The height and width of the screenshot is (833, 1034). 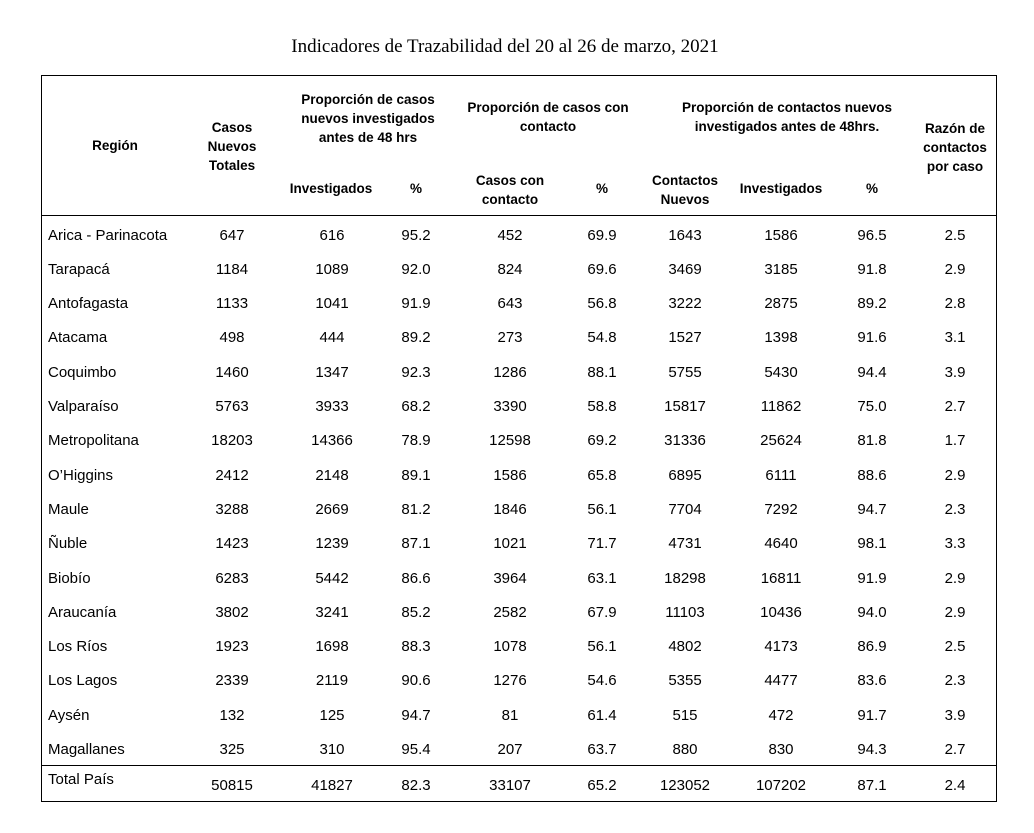 I want to click on table-cell: 3.1, so click(x=955, y=338).